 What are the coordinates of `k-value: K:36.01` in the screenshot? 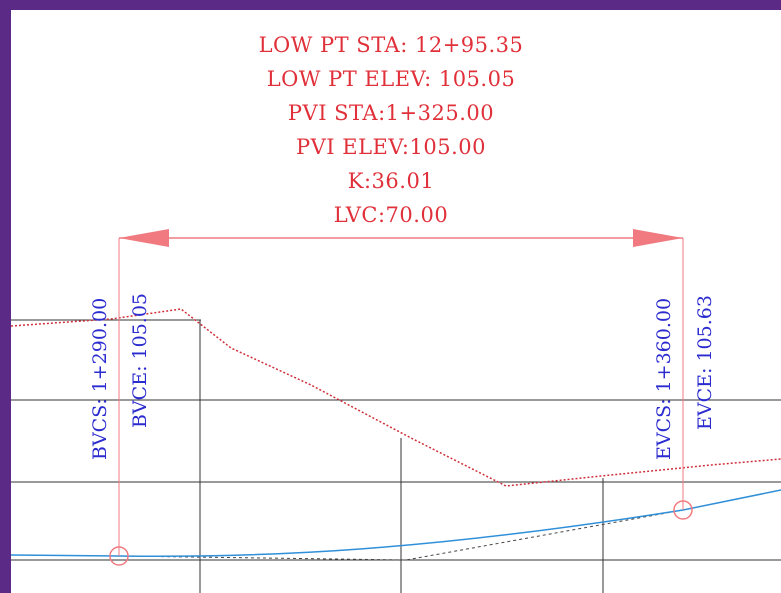 It's located at (391, 181).